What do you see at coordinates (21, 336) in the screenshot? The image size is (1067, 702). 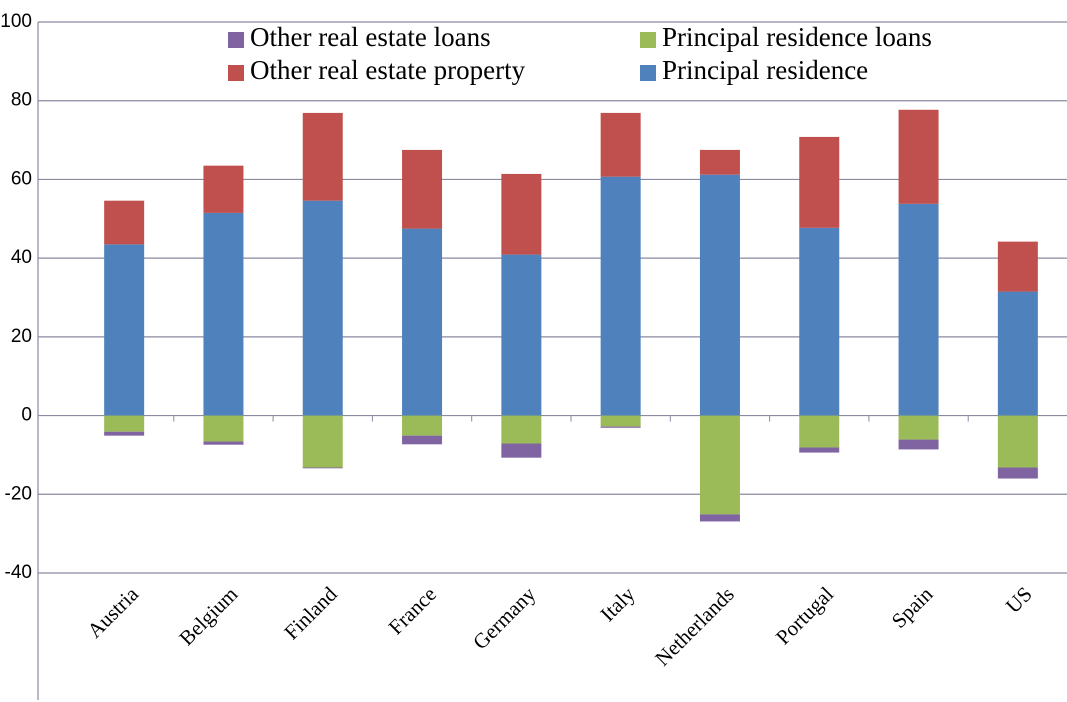 I see `y-tick-label: 20` at bounding box center [21, 336].